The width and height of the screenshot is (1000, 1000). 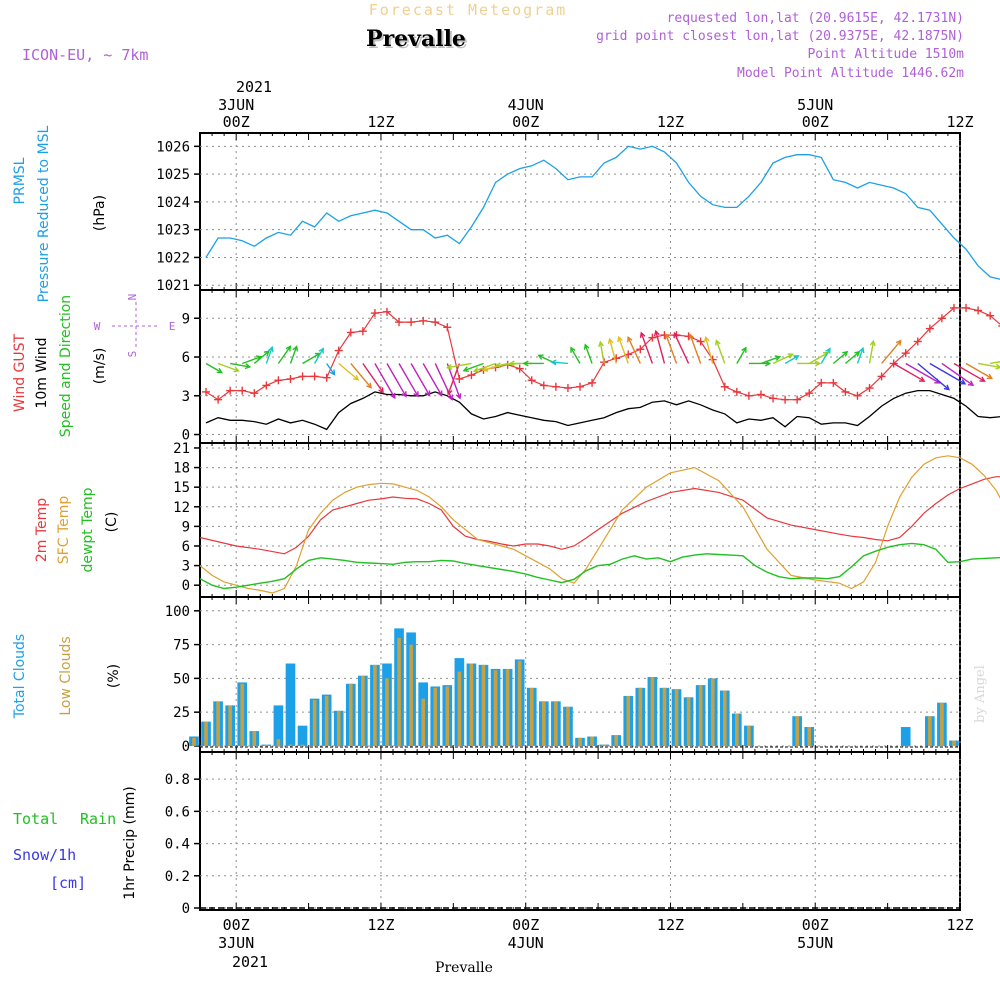 What do you see at coordinates (525, 925) in the screenshot?
I see `bottom-hour-label: 00Z` at bounding box center [525, 925].